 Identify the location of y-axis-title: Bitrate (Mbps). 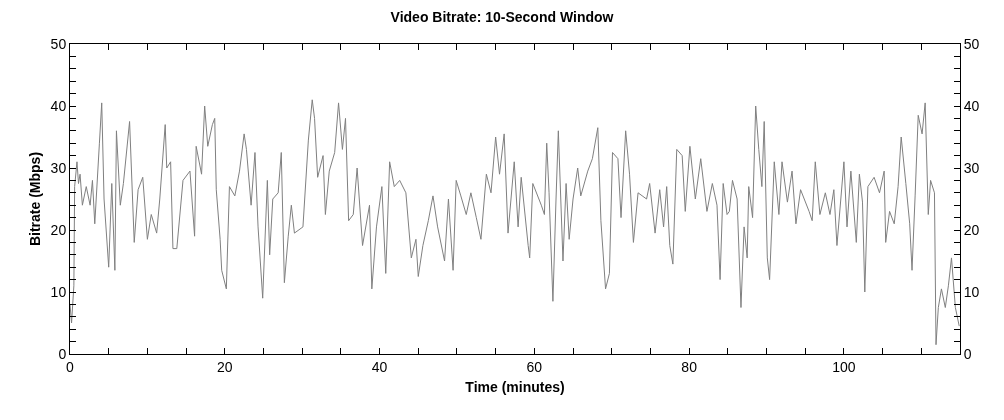
(35, 199).